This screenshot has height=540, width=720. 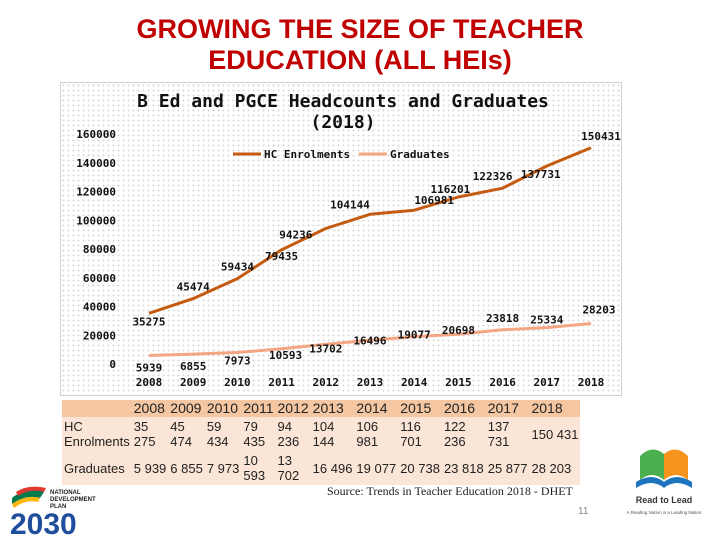 I want to click on table-cell-graduates-line: 20 738, so click(x=420, y=468).